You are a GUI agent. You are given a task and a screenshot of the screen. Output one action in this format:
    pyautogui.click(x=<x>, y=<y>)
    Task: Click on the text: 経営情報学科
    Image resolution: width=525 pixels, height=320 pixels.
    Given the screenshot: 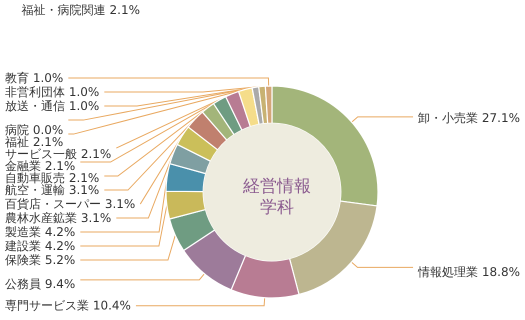 What is the action you would take?
    pyautogui.click(x=276, y=197)
    